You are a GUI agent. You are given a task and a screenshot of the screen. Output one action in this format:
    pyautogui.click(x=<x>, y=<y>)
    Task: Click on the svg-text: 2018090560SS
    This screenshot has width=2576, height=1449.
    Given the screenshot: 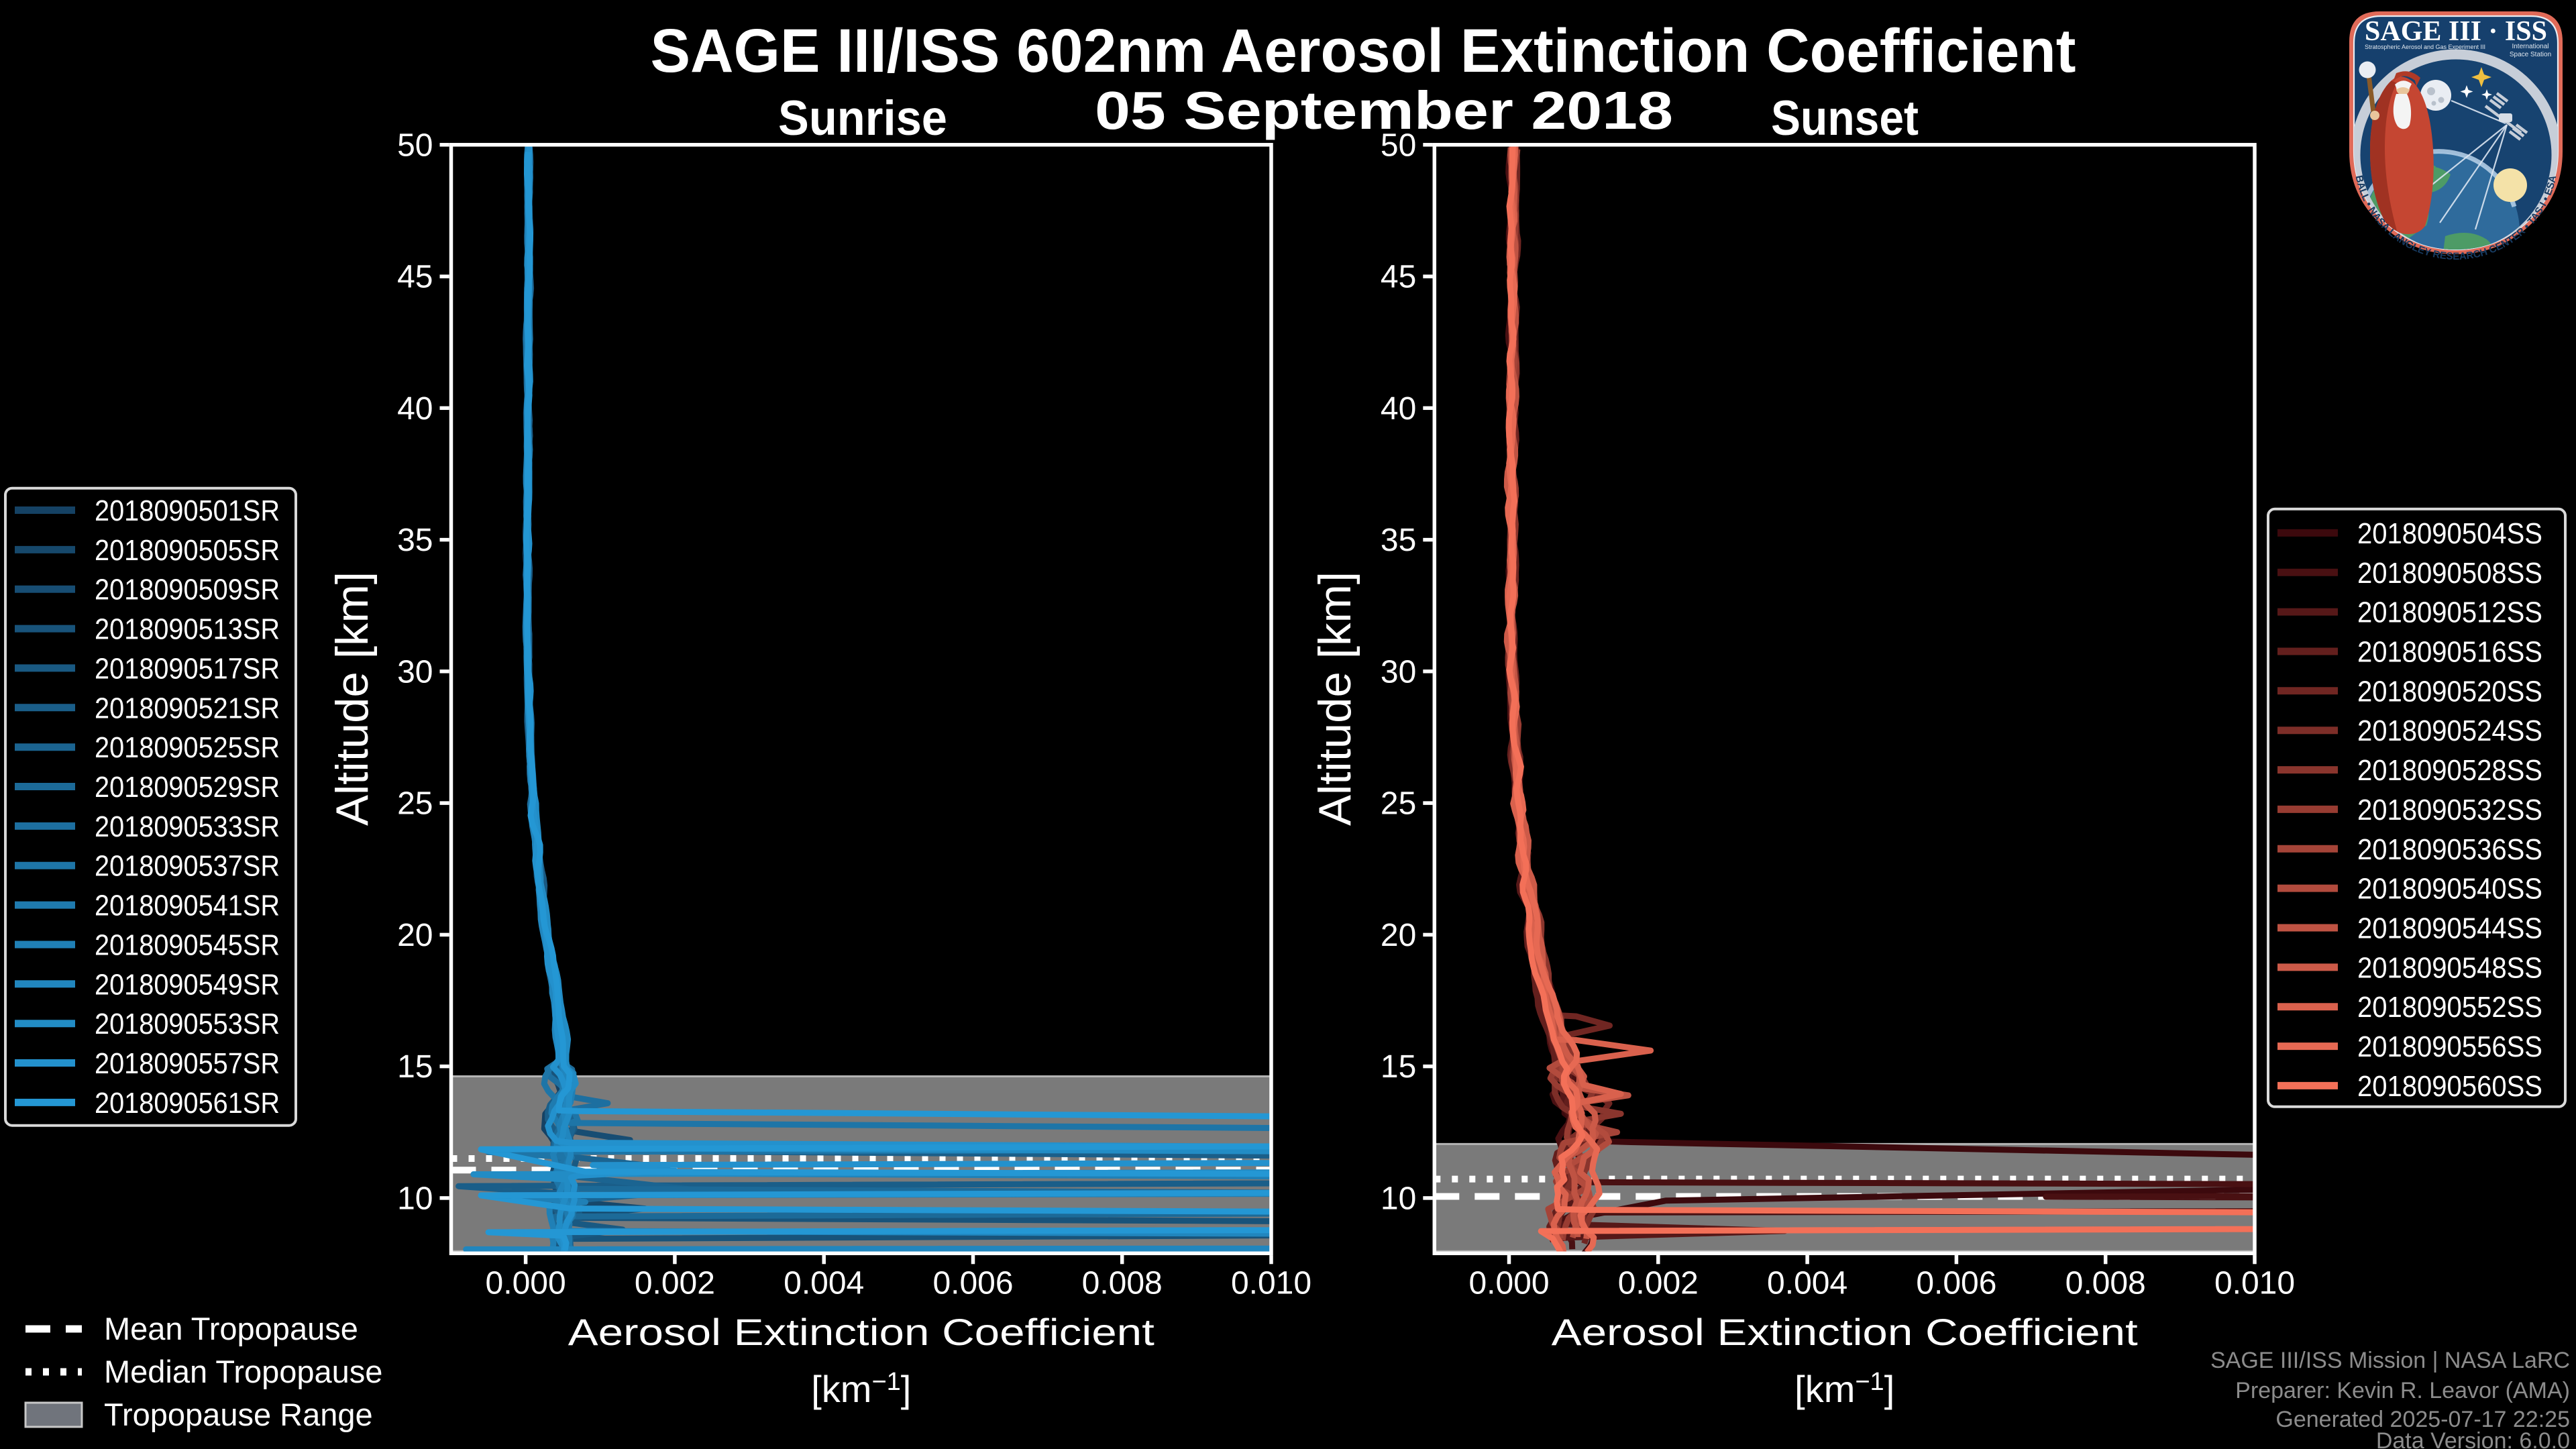 What is the action you would take?
    pyautogui.click(x=2449, y=1086)
    